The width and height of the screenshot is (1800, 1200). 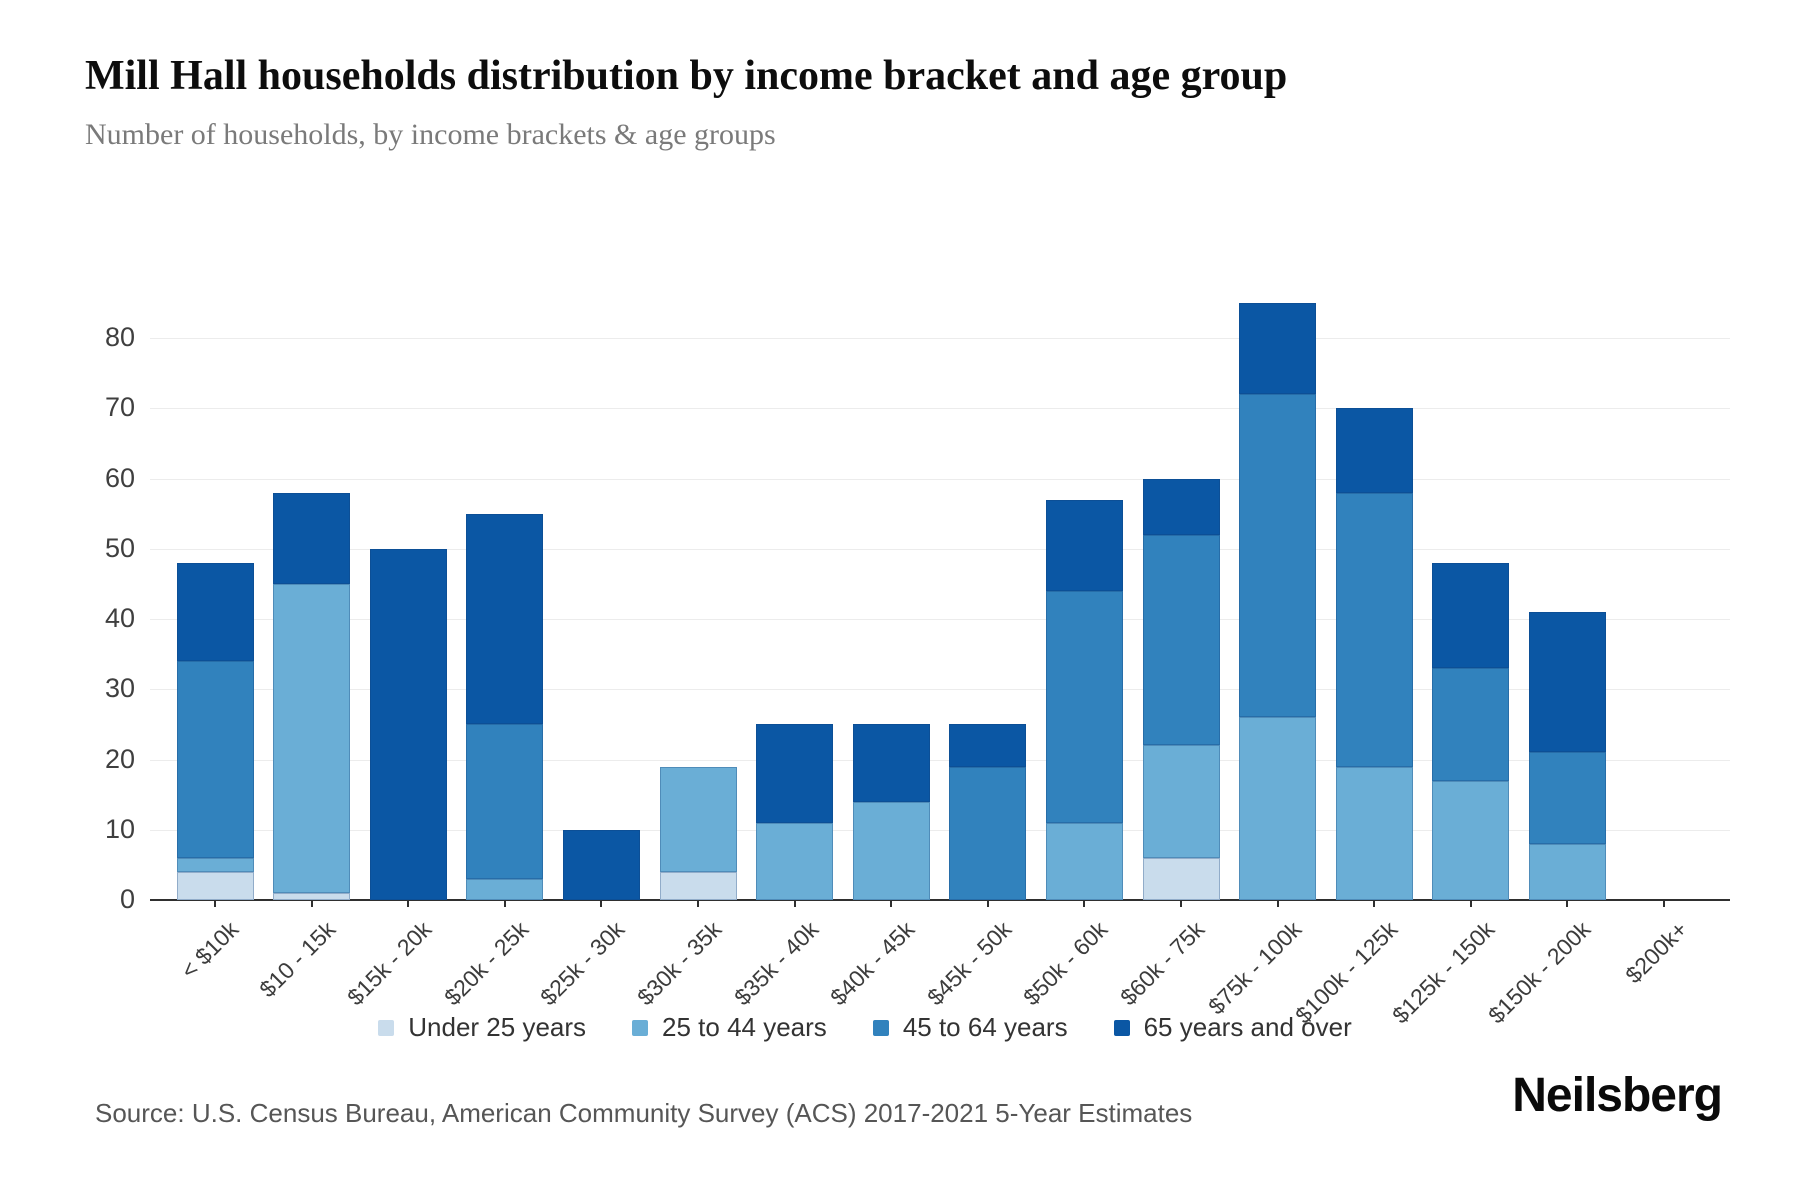 I want to click on legend-item: 25 to 44 years, so click(x=729, y=1027).